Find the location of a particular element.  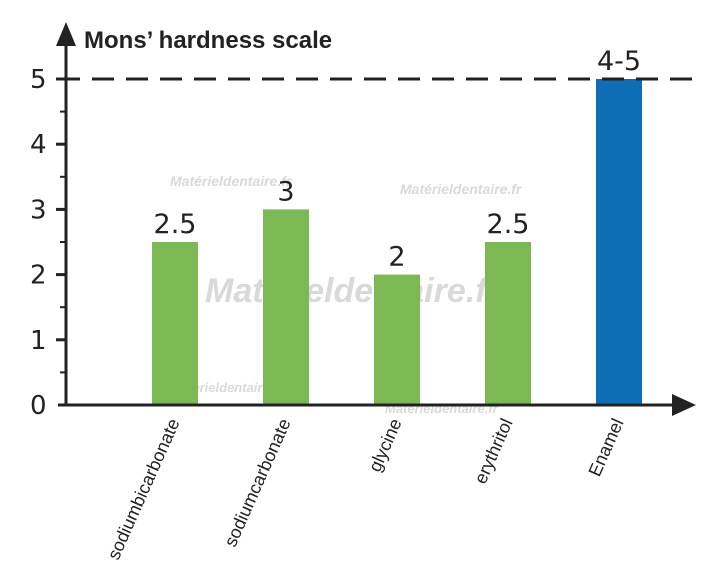

y-tick-labels: 0 1 2 3 4 5 is located at coordinates (38, 243).